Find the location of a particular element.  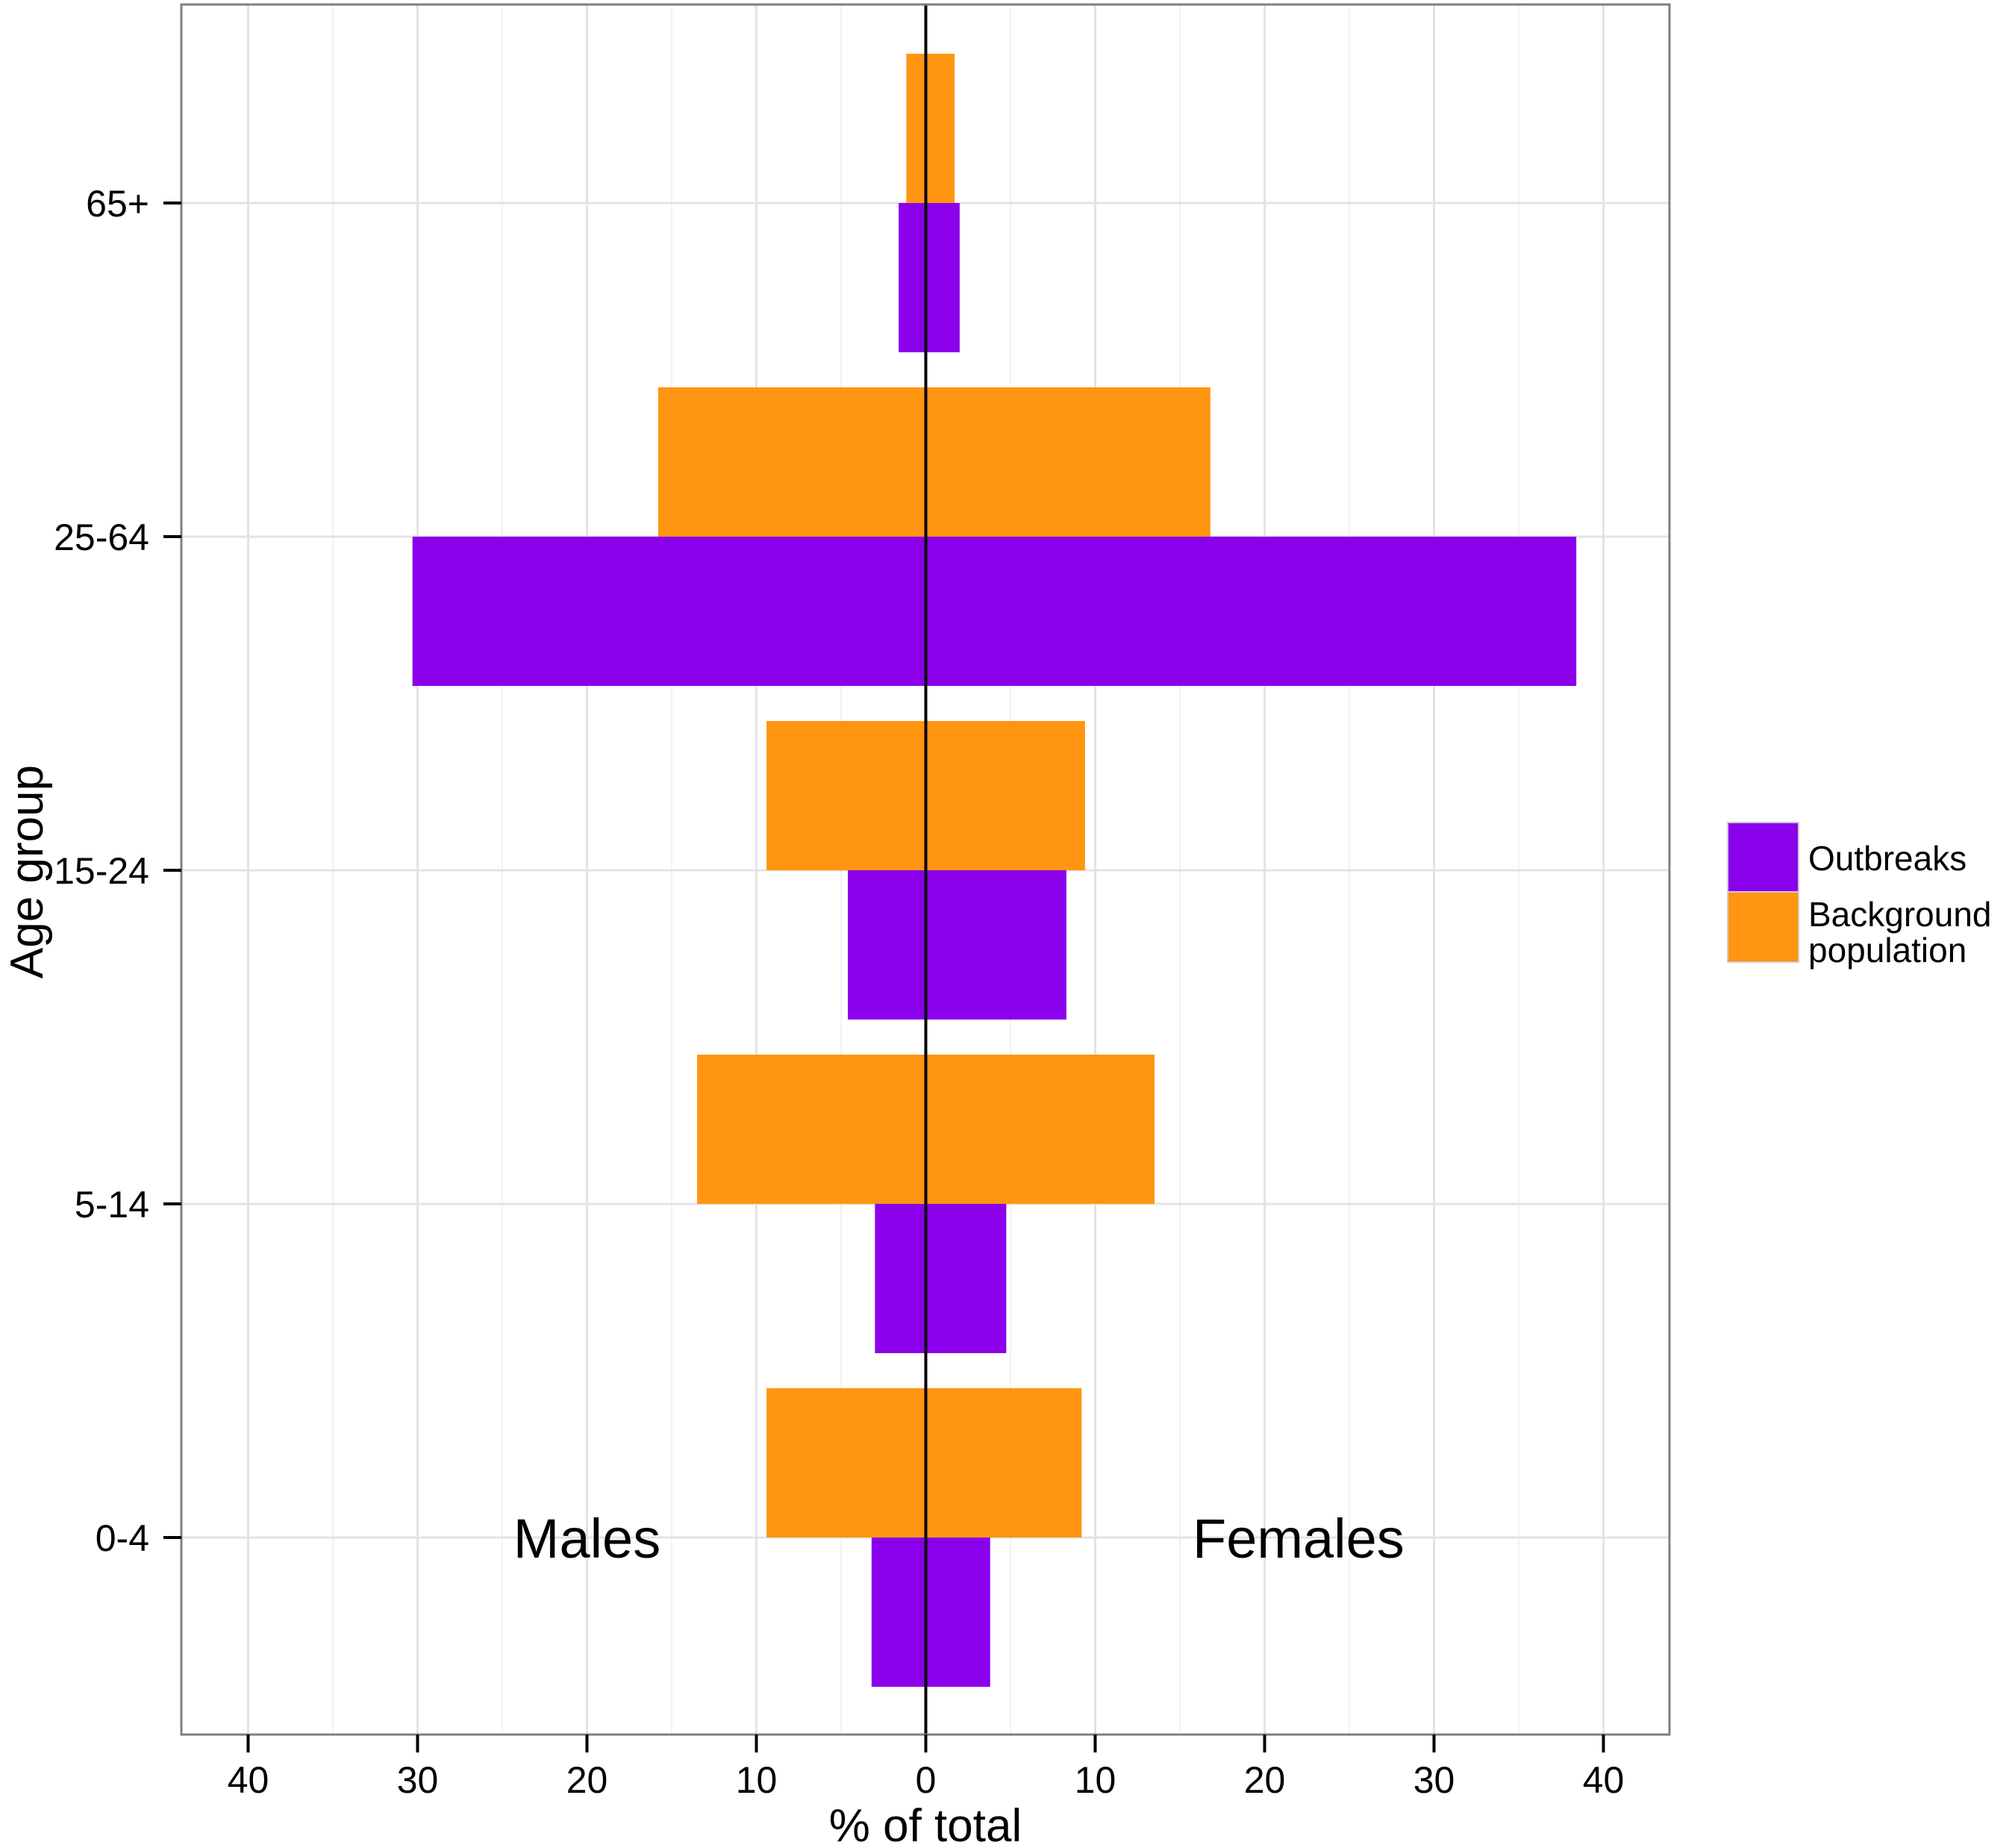

legend: Outbreaks Background population is located at coordinates (1864, 896).